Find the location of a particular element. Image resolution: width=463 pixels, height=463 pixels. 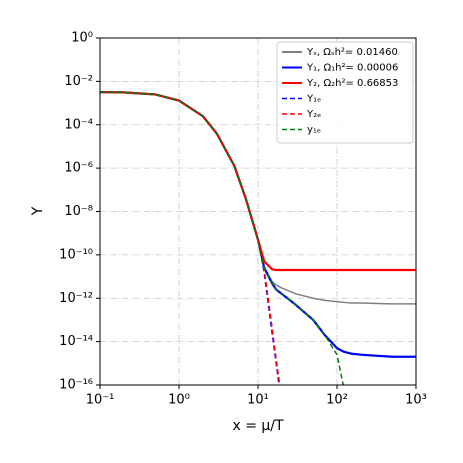

legend-label: Y₁, Ω₁h²= 0.00006 is located at coordinates (352, 68).